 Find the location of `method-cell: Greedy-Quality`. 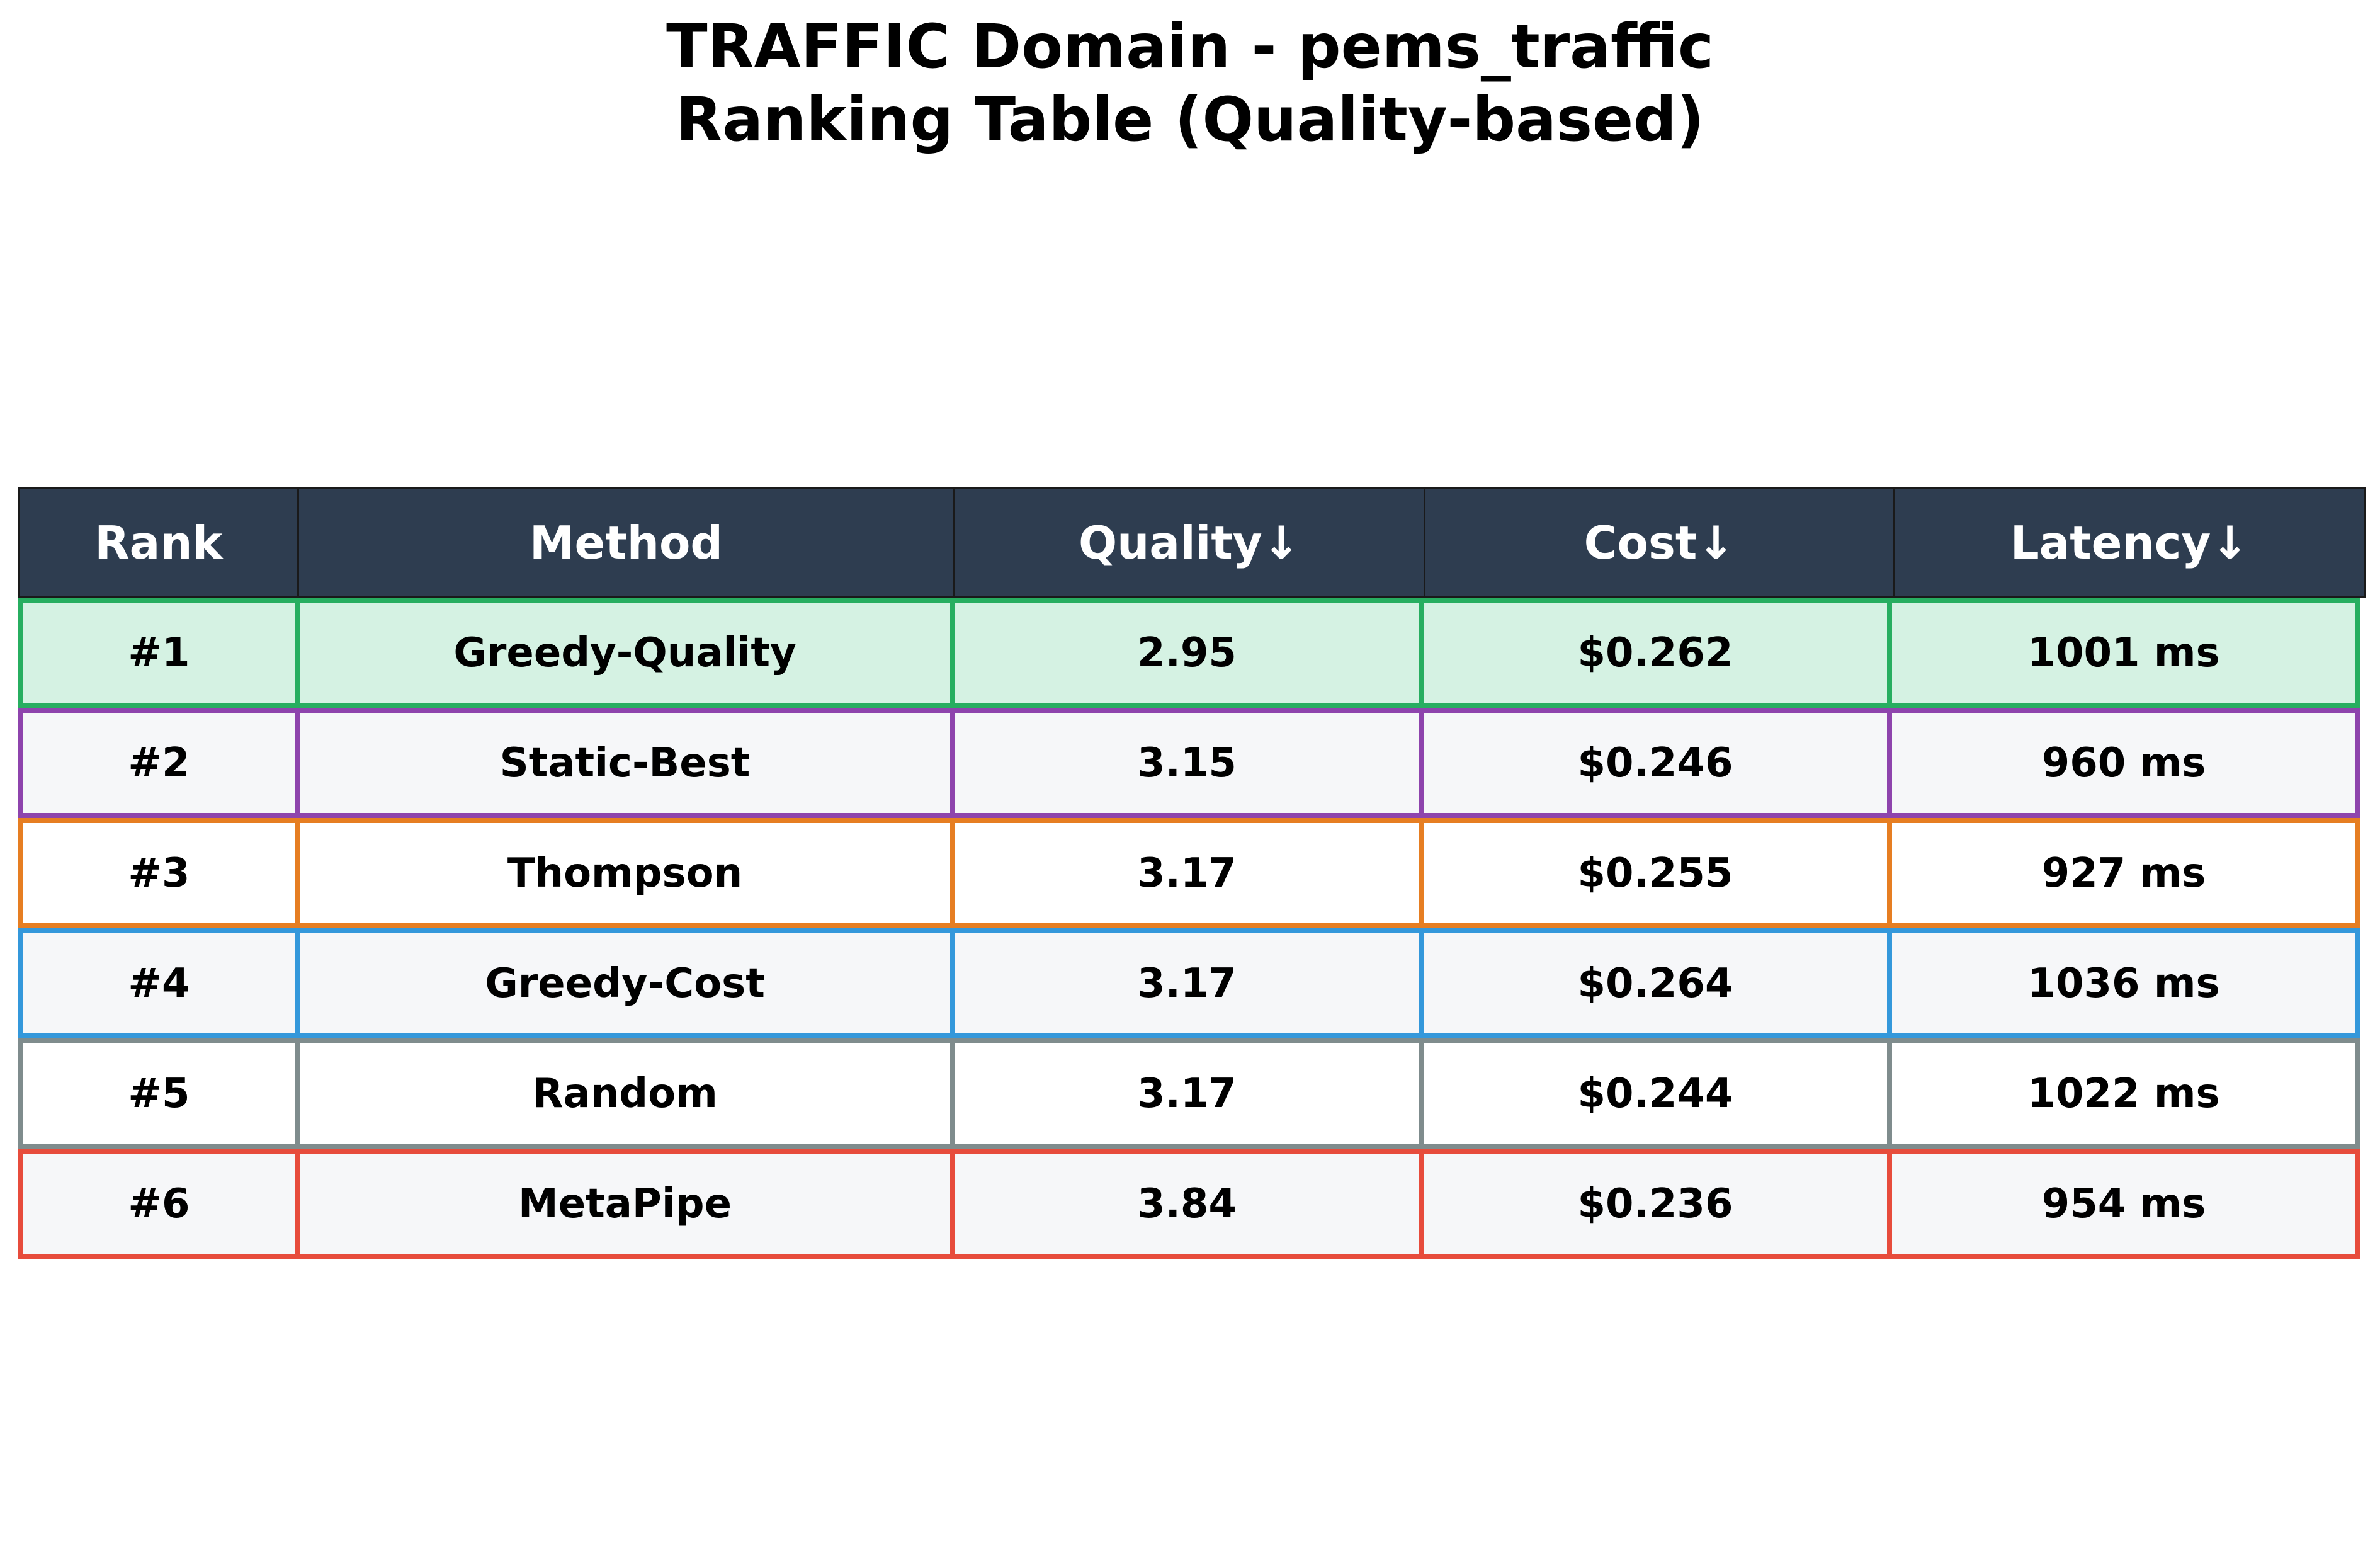

method-cell: Greedy-Quality is located at coordinates (625, 653).